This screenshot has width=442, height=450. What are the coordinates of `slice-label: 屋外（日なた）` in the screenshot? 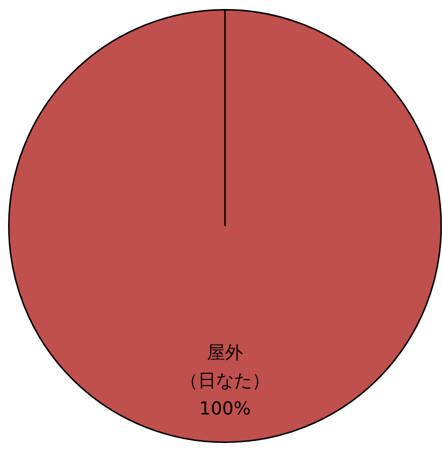 It's located at (225, 367).